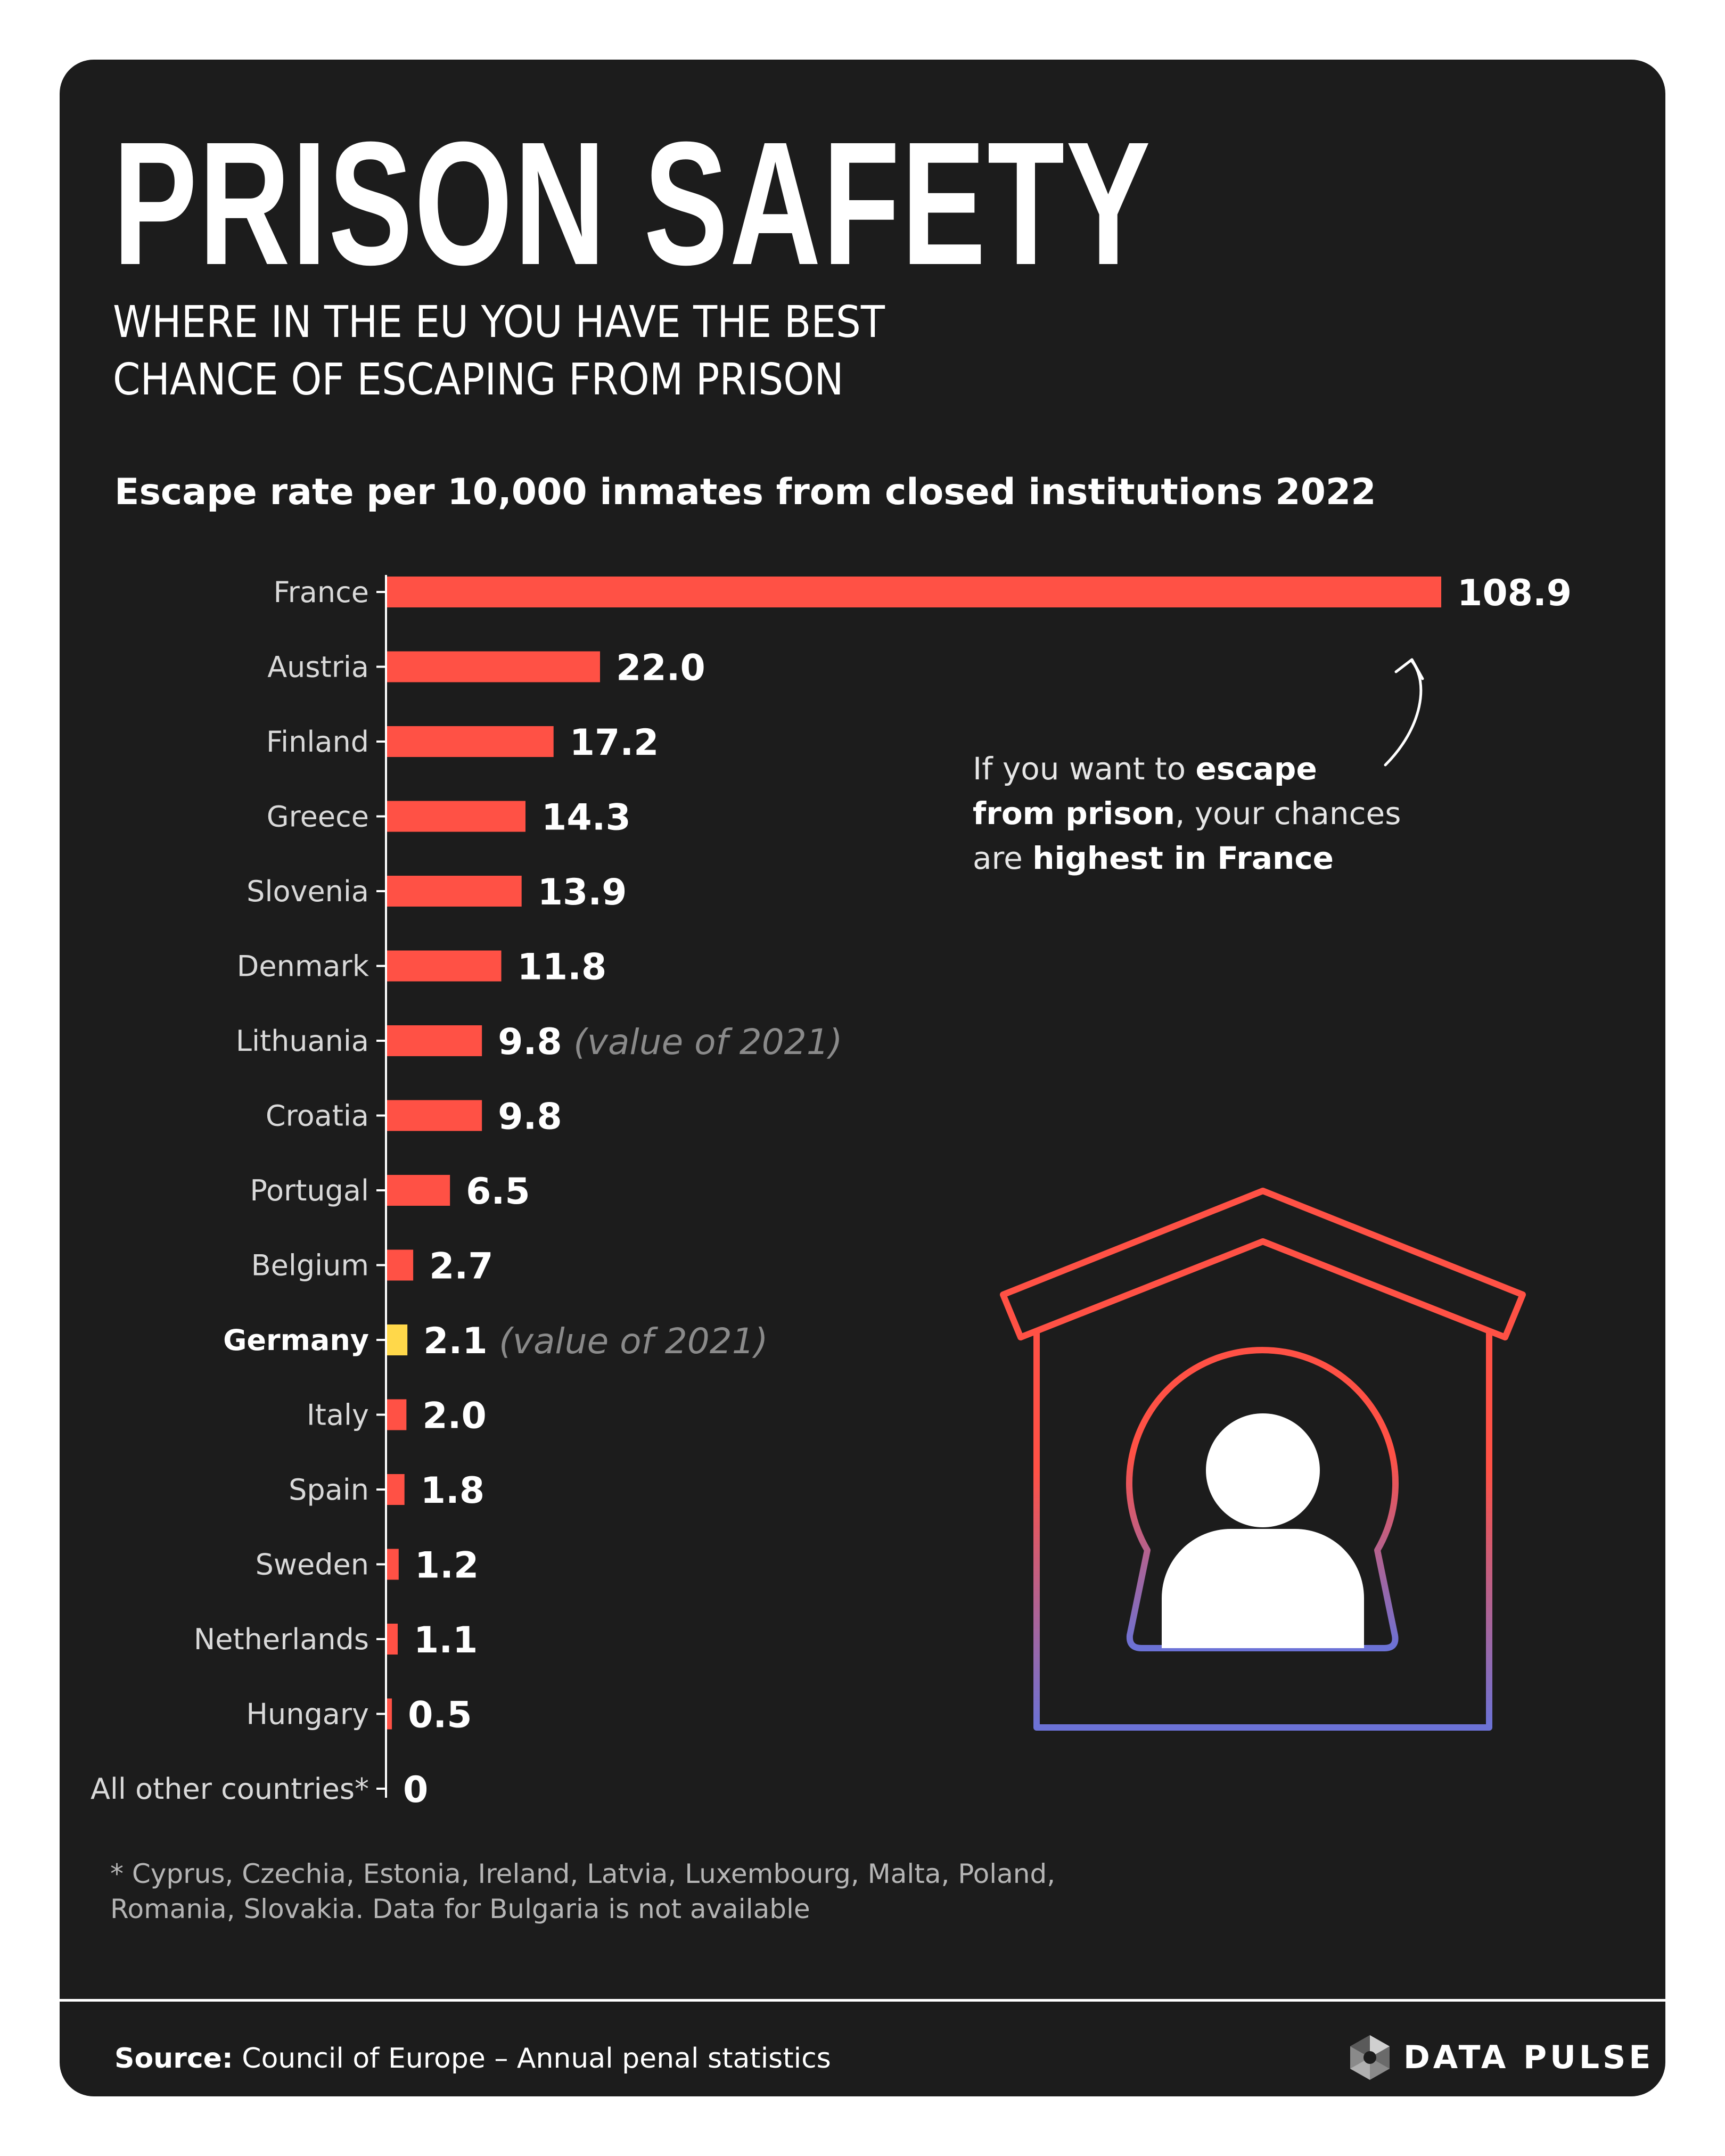  What do you see at coordinates (862, 2000) in the screenshot?
I see `footer-divider` at bounding box center [862, 2000].